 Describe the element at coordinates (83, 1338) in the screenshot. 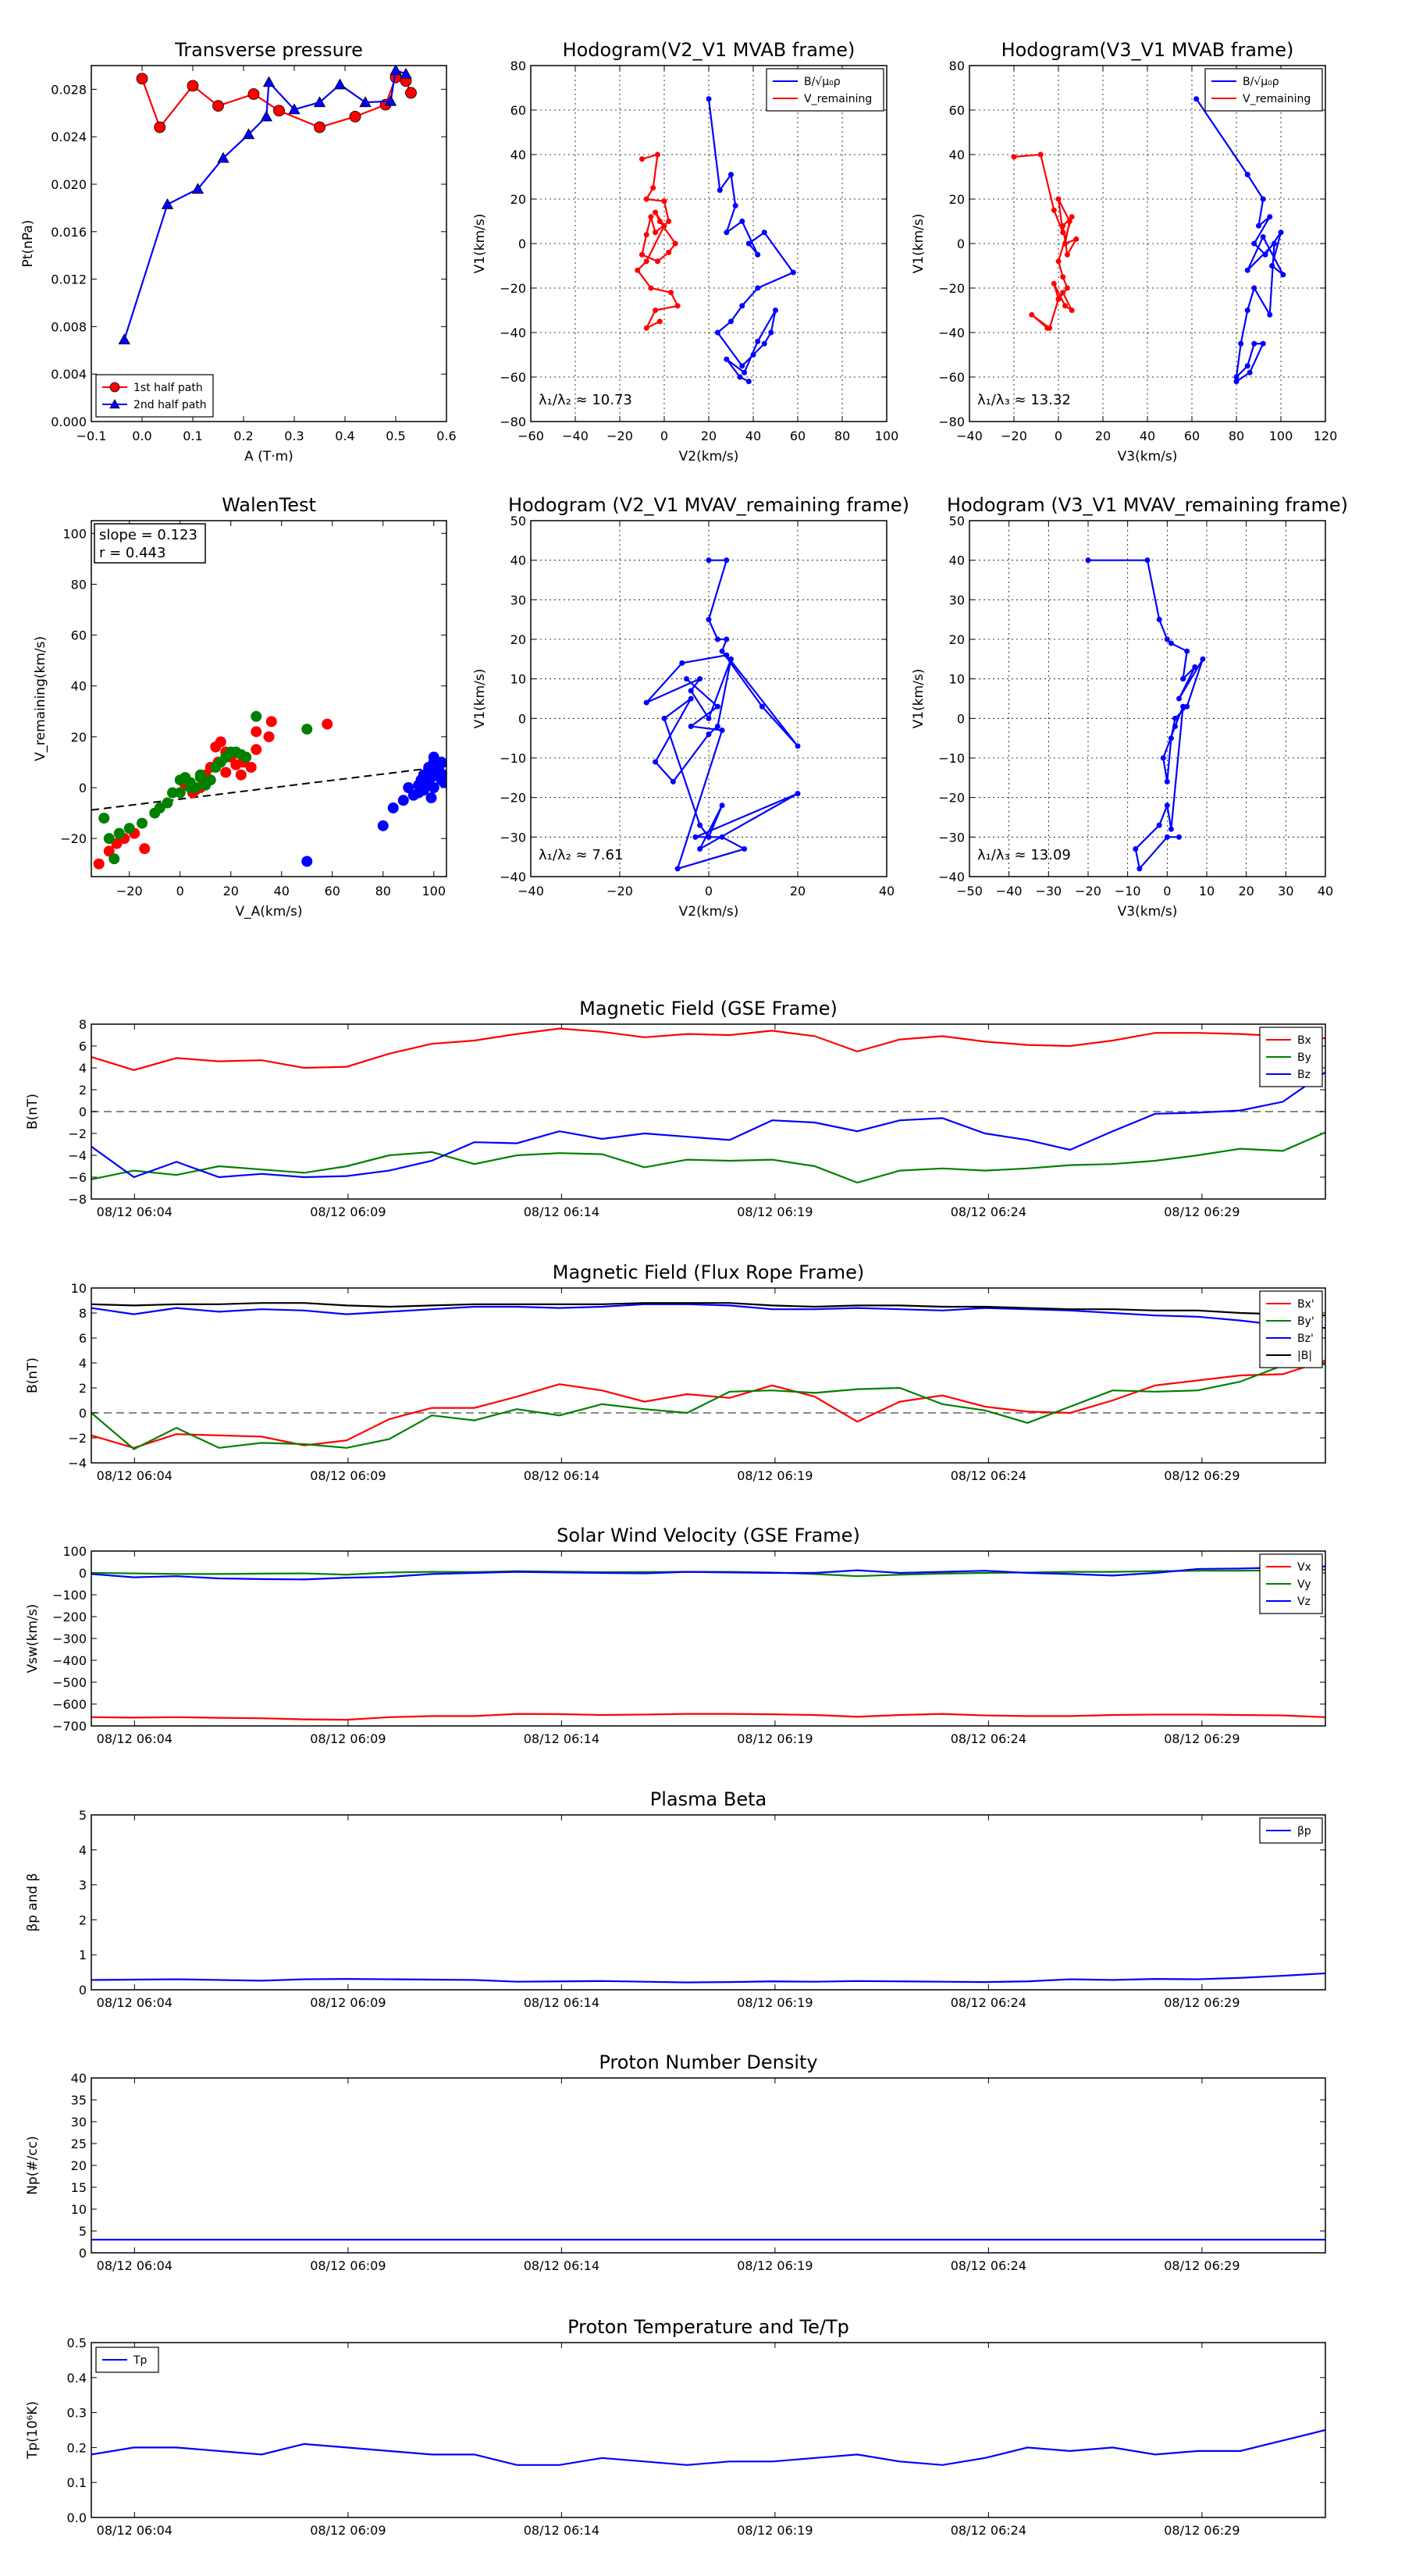

I see `y-tick-label: 6` at that location.